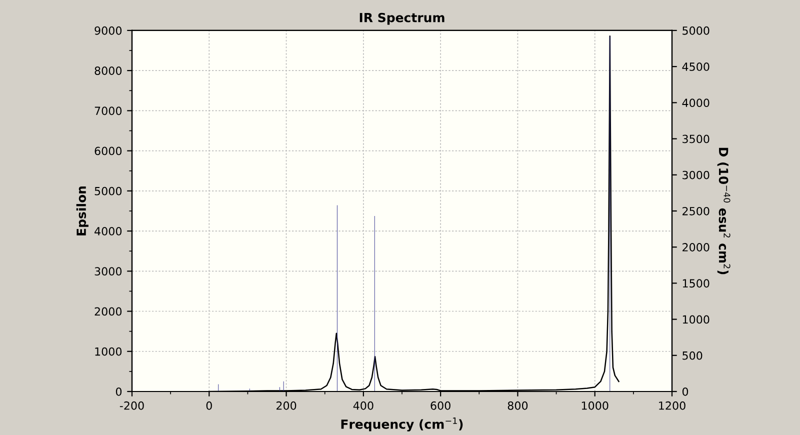 Image resolution: width=800 pixels, height=435 pixels. I want to click on y2-tick-label: 5000, so click(696, 30).